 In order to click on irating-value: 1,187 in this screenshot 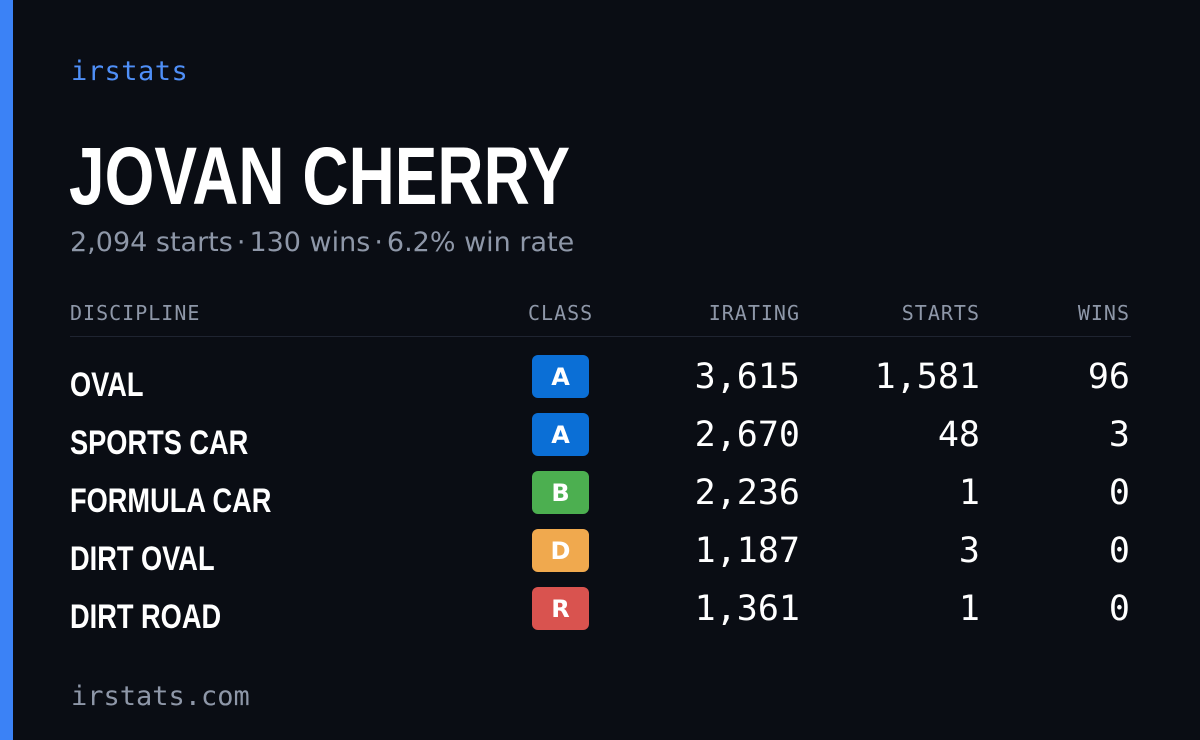, I will do `click(747, 551)`.